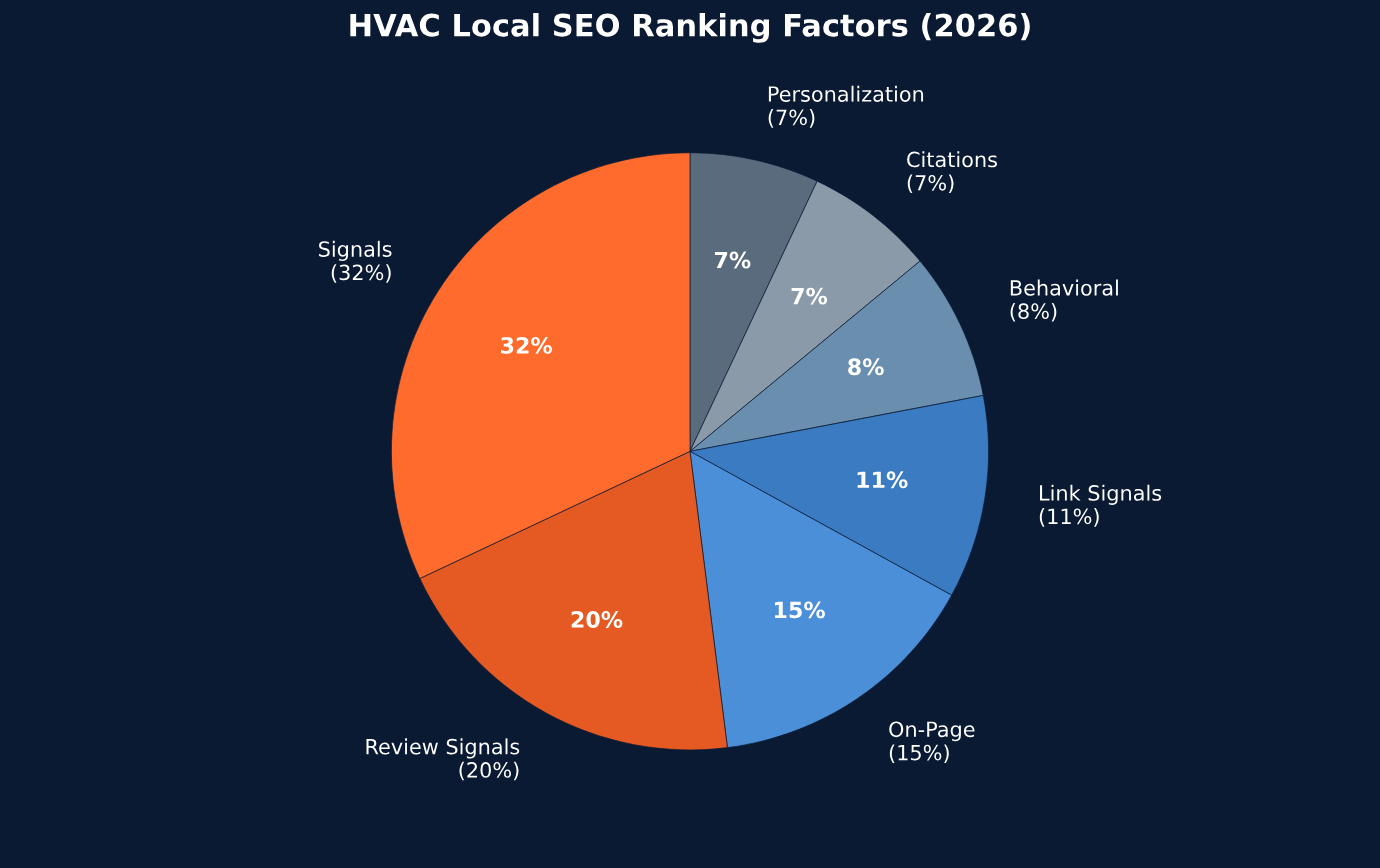  I want to click on slice-label: Review Signals (20%), so click(443, 759).